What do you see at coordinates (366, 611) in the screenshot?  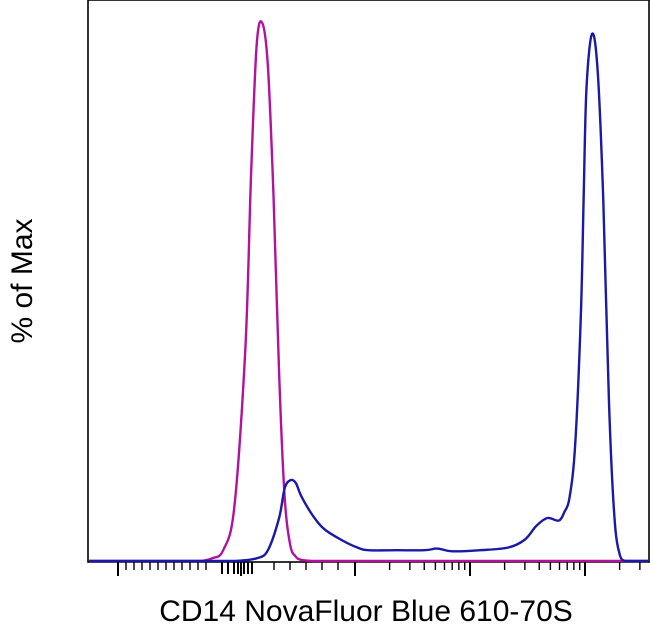 I see `x-axis-label: CD14 NovaFluor Blue 610-70S` at bounding box center [366, 611].